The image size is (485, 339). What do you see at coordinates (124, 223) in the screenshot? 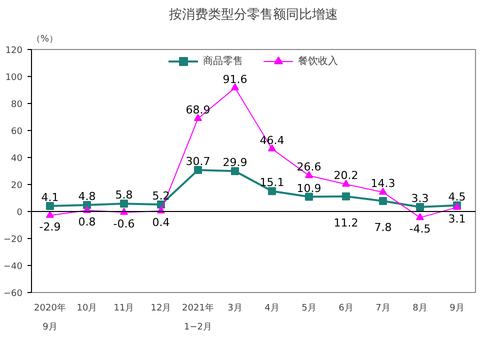
I see `data-label: -0.6` at bounding box center [124, 223].